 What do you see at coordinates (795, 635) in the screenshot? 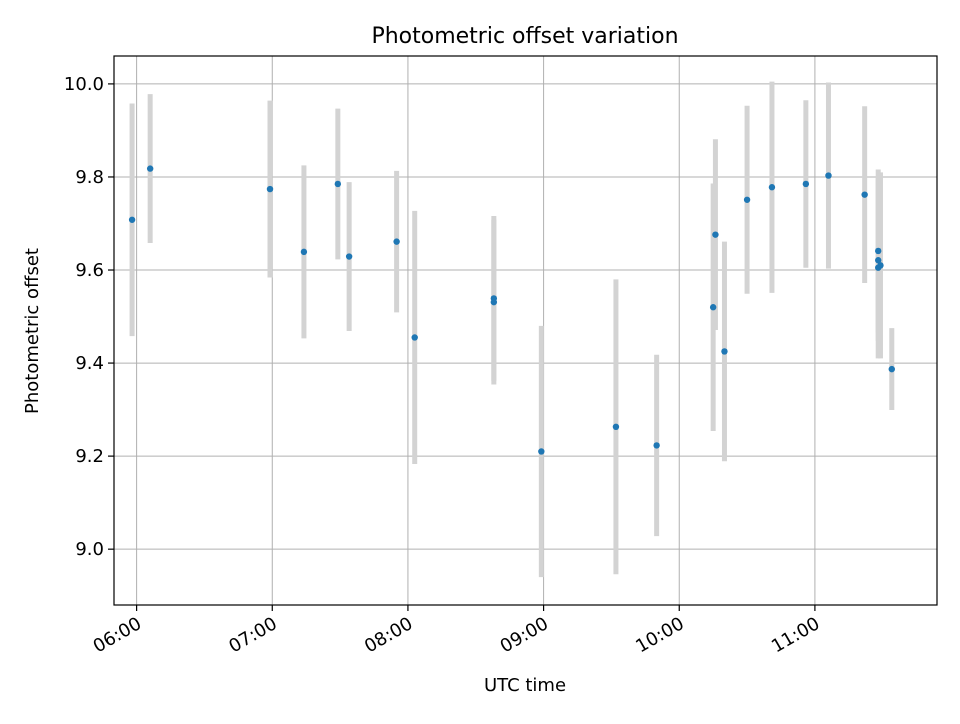
I see `x-tick-label: 11:00` at bounding box center [795, 635].